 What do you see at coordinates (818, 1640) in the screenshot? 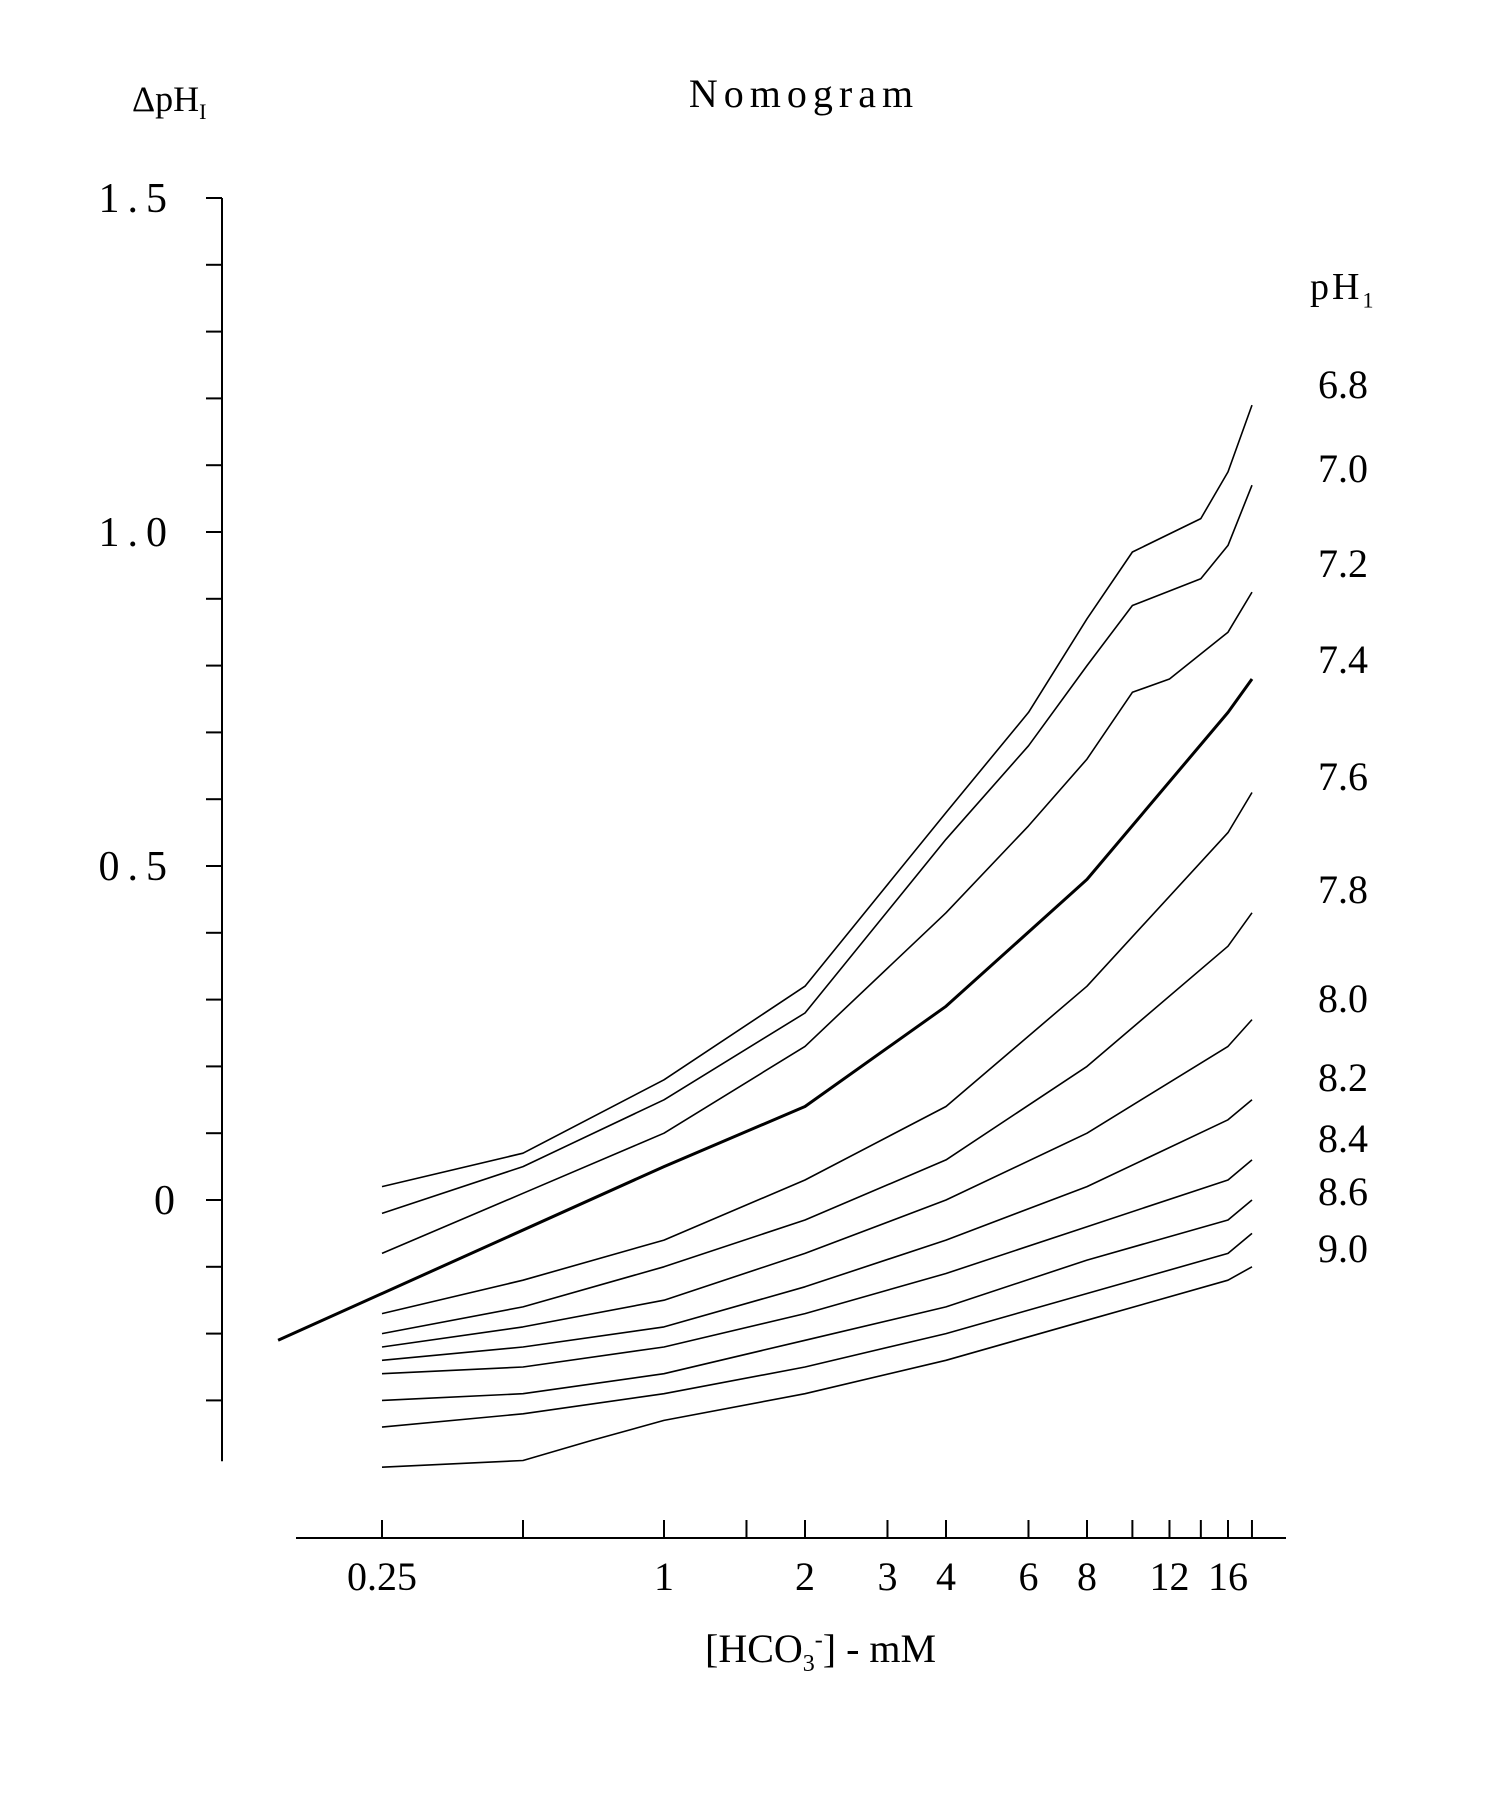
I see `x-axis-label-sup: -` at bounding box center [818, 1640].